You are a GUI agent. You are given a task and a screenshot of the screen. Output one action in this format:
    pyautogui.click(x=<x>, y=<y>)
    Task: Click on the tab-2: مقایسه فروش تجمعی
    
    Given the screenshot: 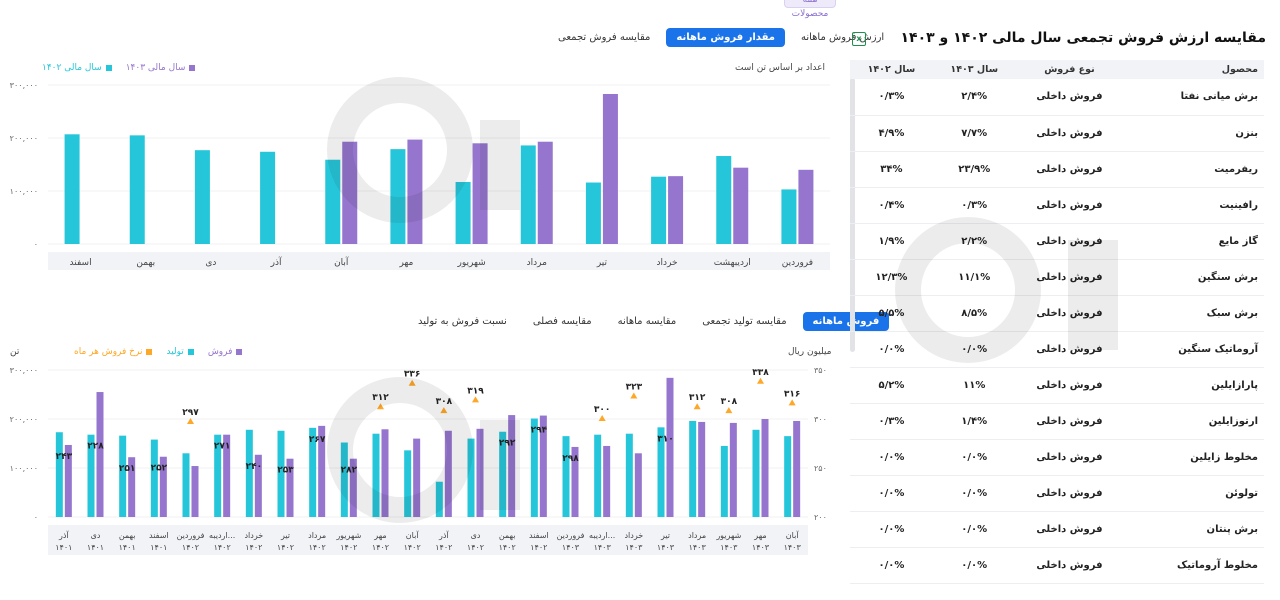 What is the action you would take?
    pyautogui.click(x=604, y=37)
    